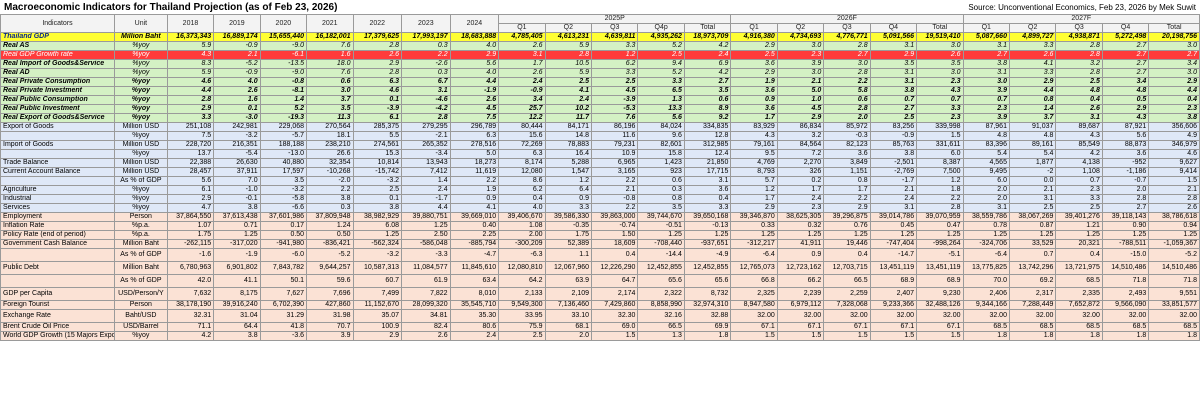 The image size is (1200, 420). I want to click on value-cell: 1.6, so click(330, 55).